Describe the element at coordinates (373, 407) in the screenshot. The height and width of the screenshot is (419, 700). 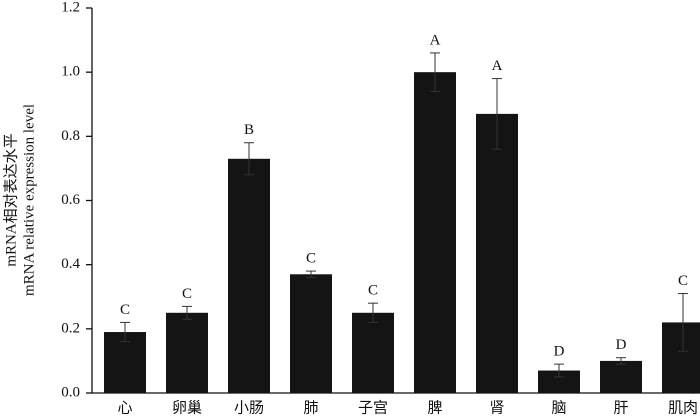
I see `x-tick-label: 子宫` at that location.